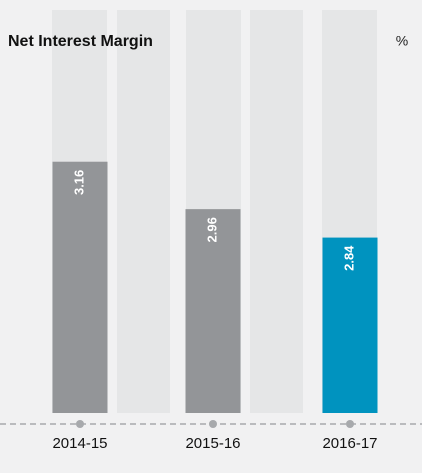 This screenshot has width=422, height=473. I want to click on value-label: 3.16, so click(78, 182).